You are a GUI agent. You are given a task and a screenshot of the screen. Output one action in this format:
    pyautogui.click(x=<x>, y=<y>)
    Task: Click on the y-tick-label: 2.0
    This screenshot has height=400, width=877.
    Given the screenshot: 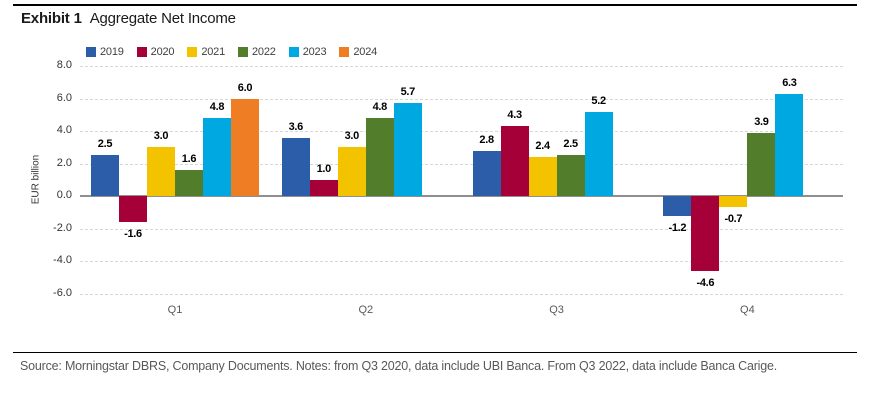 What is the action you would take?
    pyautogui.click(x=64, y=162)
    